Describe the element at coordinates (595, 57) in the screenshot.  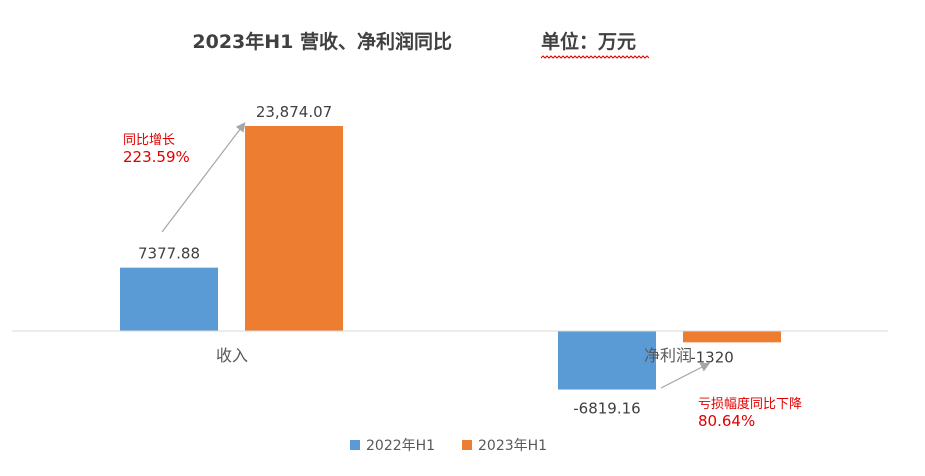
I see `spellcheck-underline` at that location.